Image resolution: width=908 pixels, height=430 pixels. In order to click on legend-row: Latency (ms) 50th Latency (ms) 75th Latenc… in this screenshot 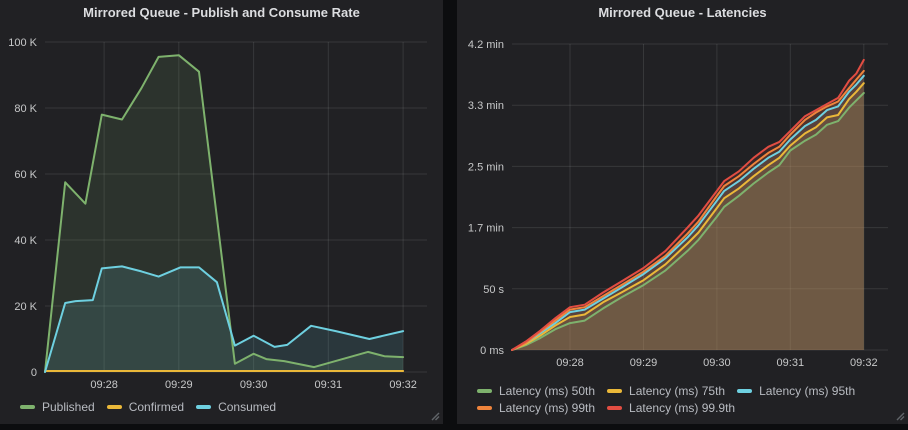, I will do `click(692, 391)`.